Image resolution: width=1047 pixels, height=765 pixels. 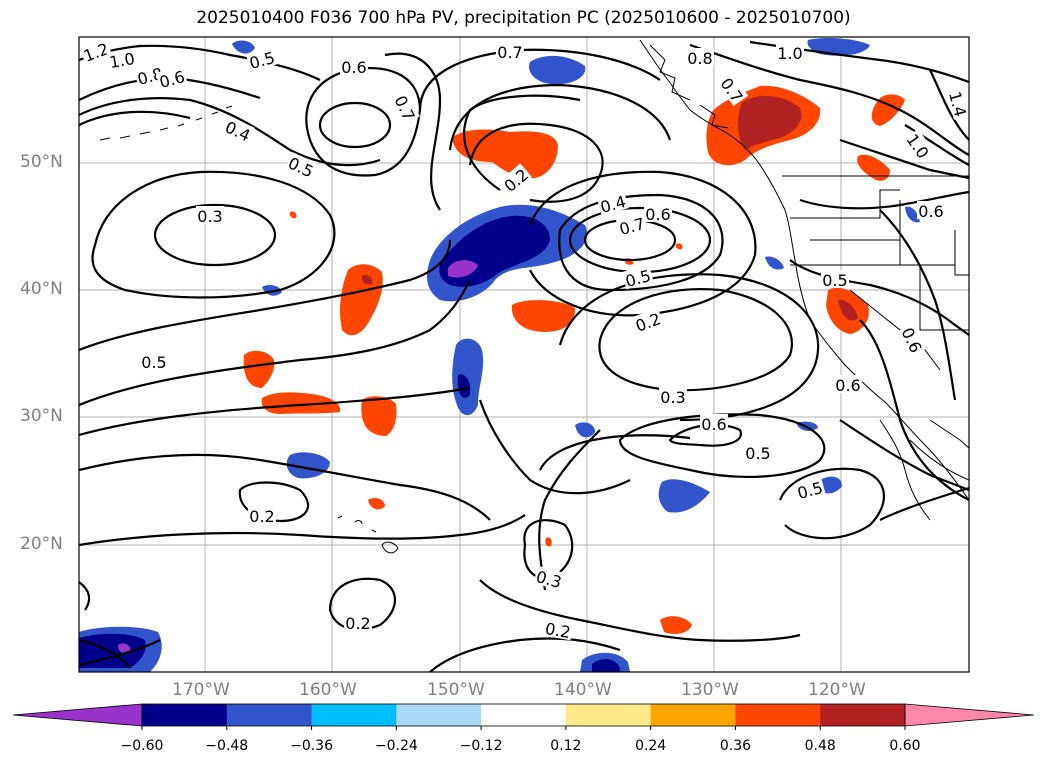 I want to click on colorbar-tick-label: 0.60, so click(x=905, y=746).